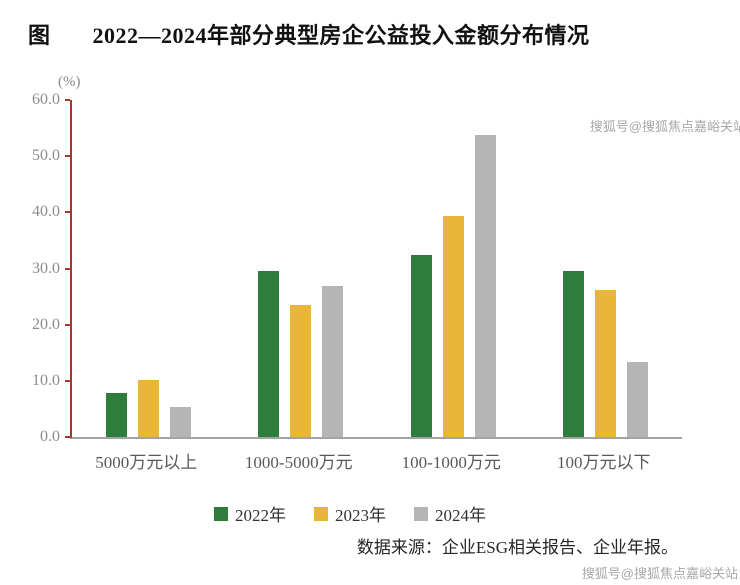  What do you see at coordinates (664, 126) in the screenshot?
I see `watermark-top: 搜狐号@搜狐焦点嘉峪关站` at bounding box center [664, 126].